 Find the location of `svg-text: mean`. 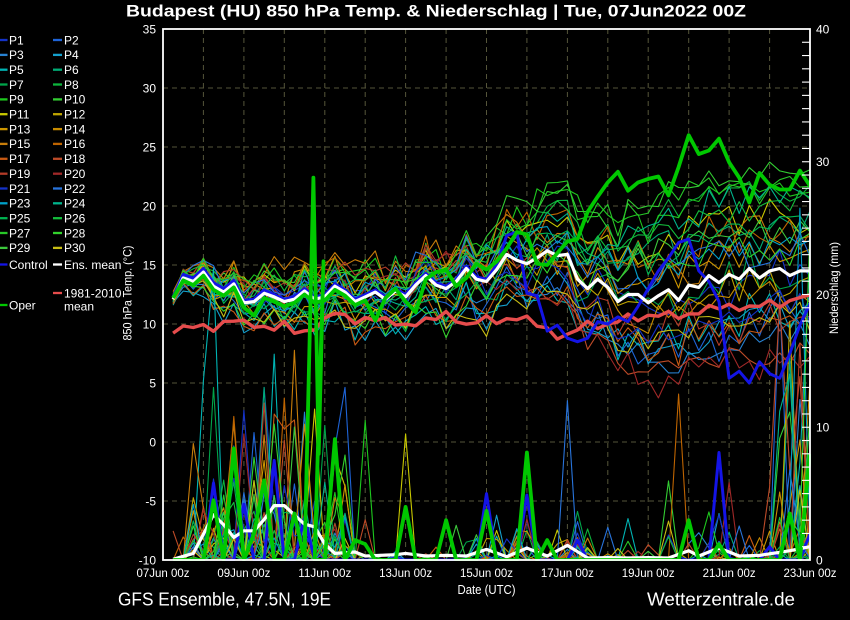

svg-text: mean is located at coordinates (79, 306).